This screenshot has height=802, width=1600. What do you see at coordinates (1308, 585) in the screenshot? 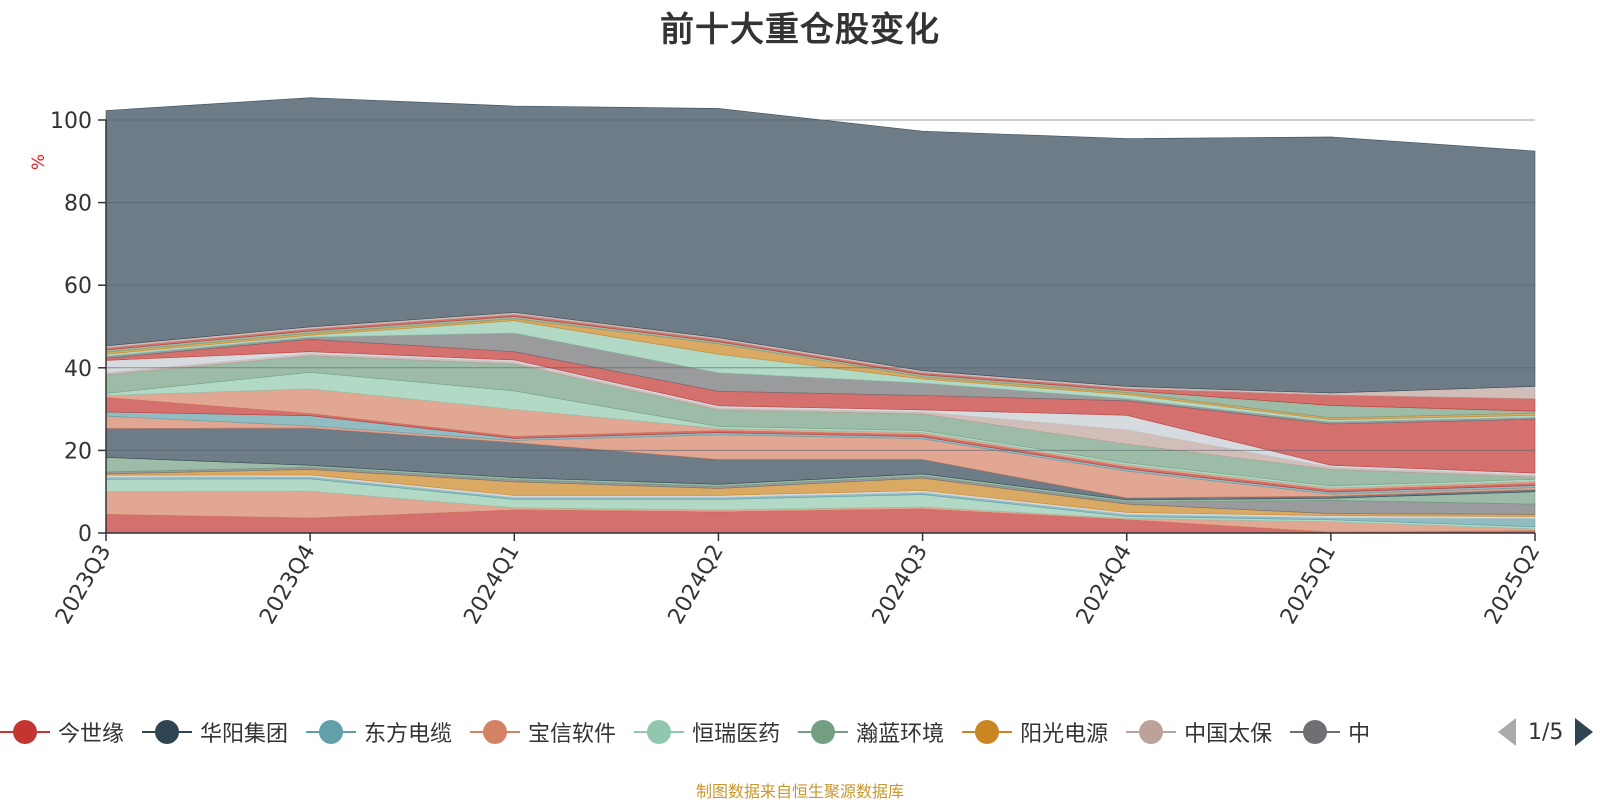
I see `x-tick-label-6: 2025Q1` at bounding box center [1308, 585].